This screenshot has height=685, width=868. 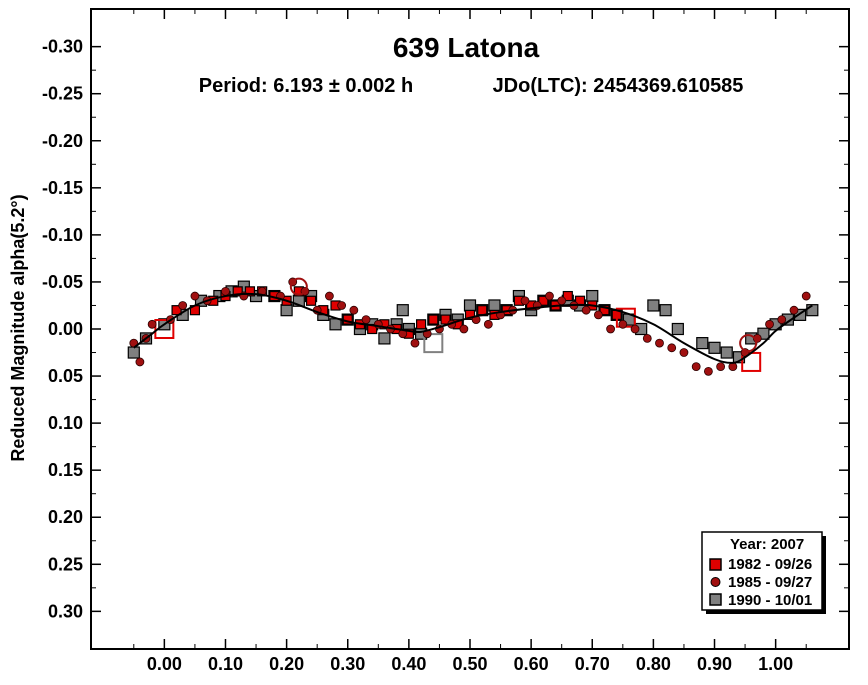 What do you see at coordinates (18, 327) in the screenshot?
I see `y-axis-label: Reduced Magnitude alpha(5.2°)` at bounding box center [18, 327].